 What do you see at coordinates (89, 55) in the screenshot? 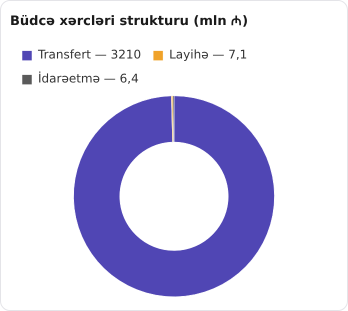
I see `legend-label: Transfert — 3210` at bounding box center [89, 55].